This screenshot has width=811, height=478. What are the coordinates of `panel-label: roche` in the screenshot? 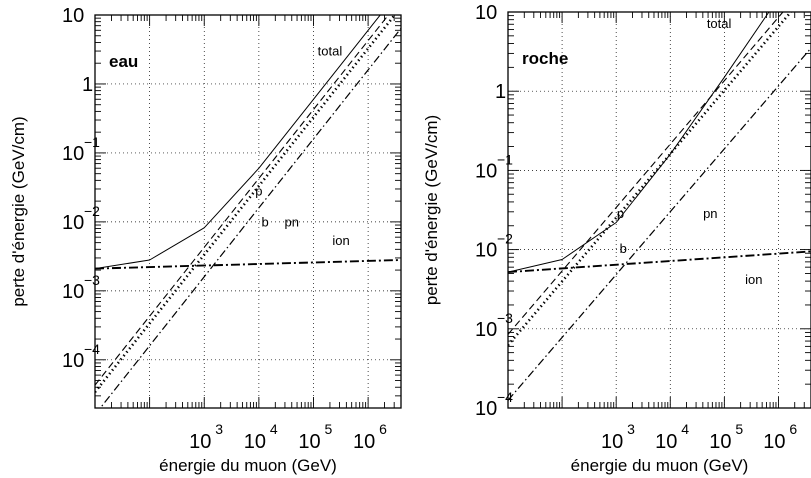 It's located at (545, 58).